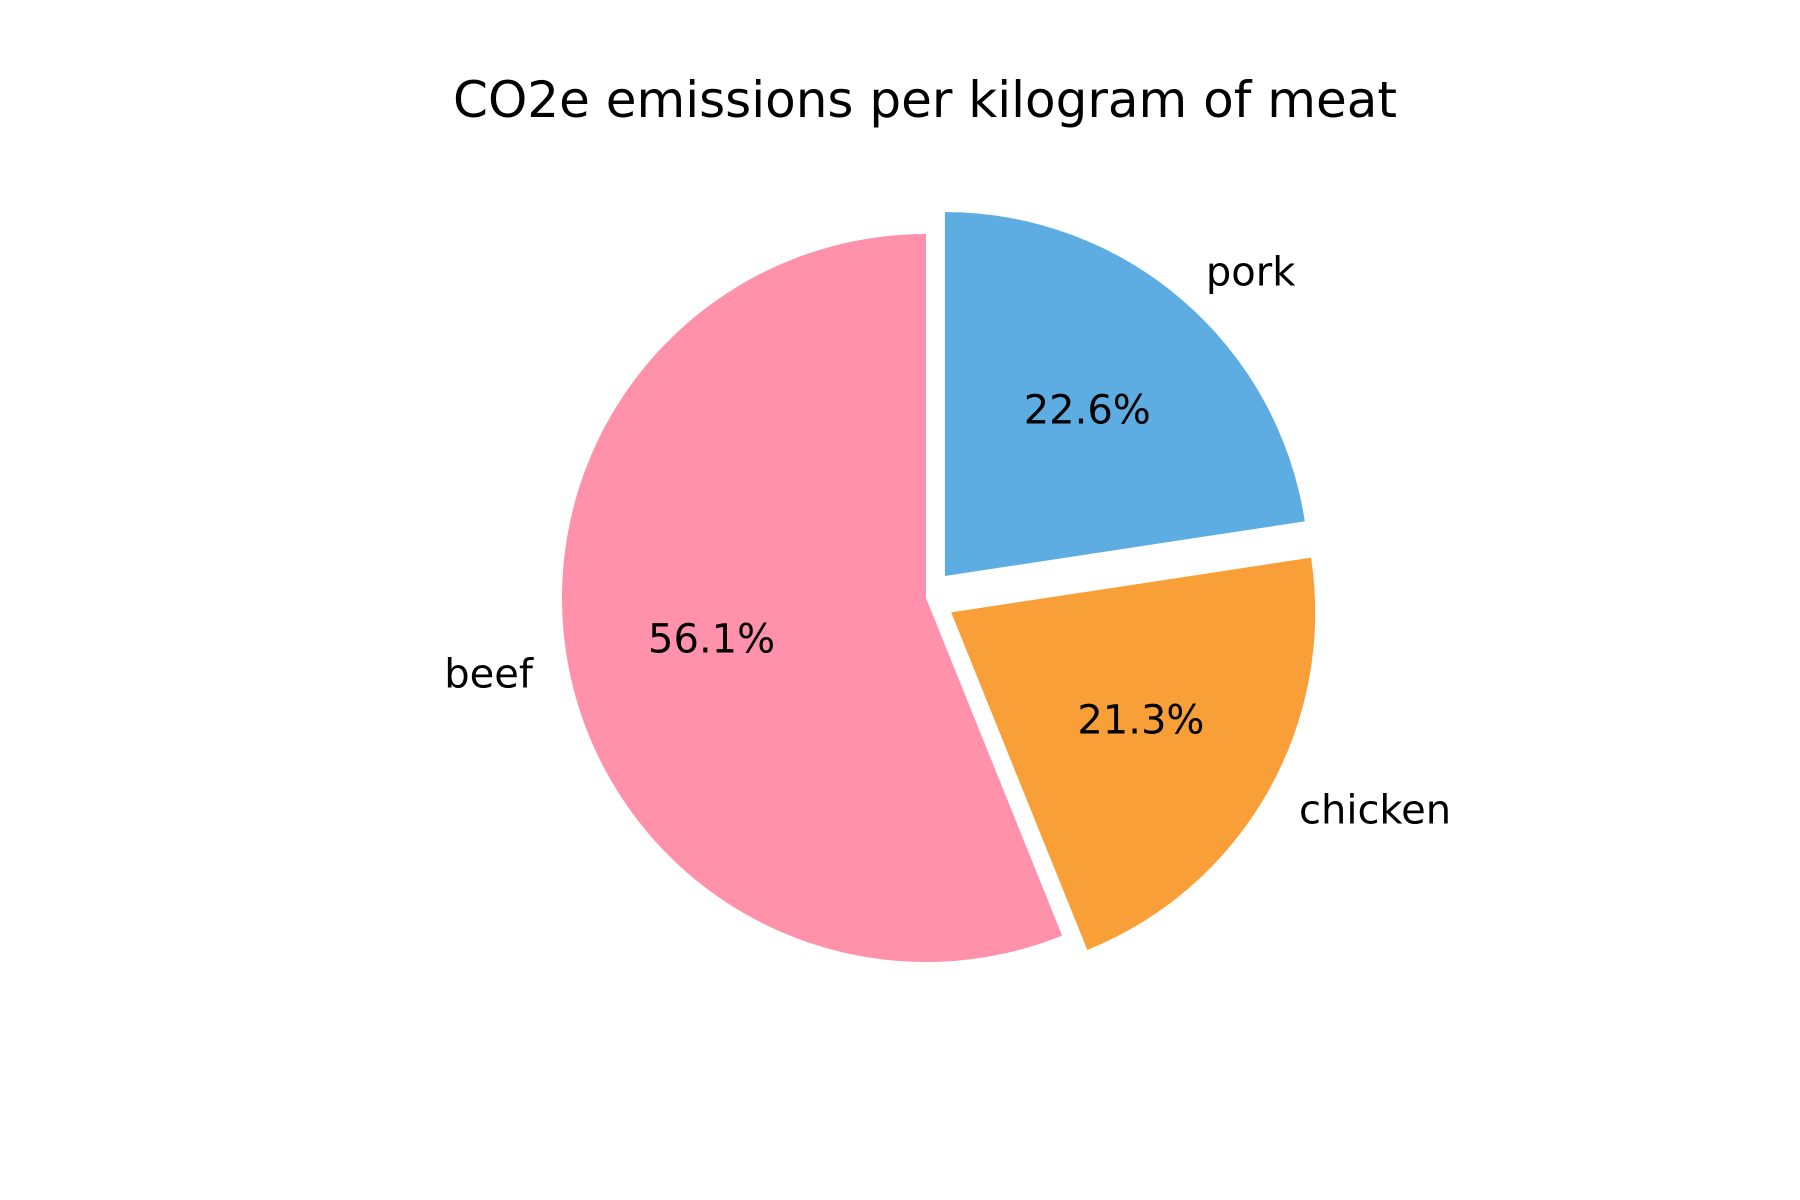 The image size is (1800, 1200). Describe the element at coordinates (489, 674) in the screenshot. I see `pie-category-label-beef: beef` at that location.